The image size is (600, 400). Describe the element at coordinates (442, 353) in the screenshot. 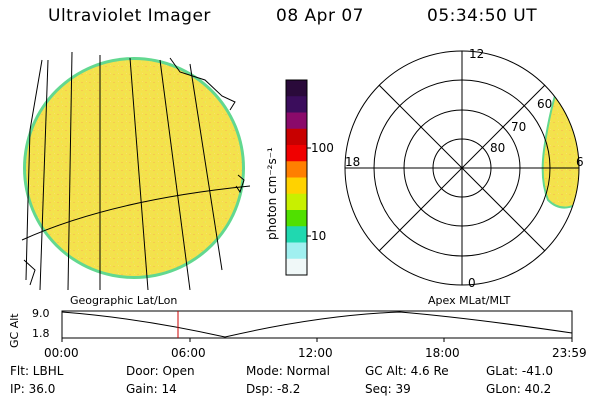

I see `x-tick-1800: 18:00` at that location.